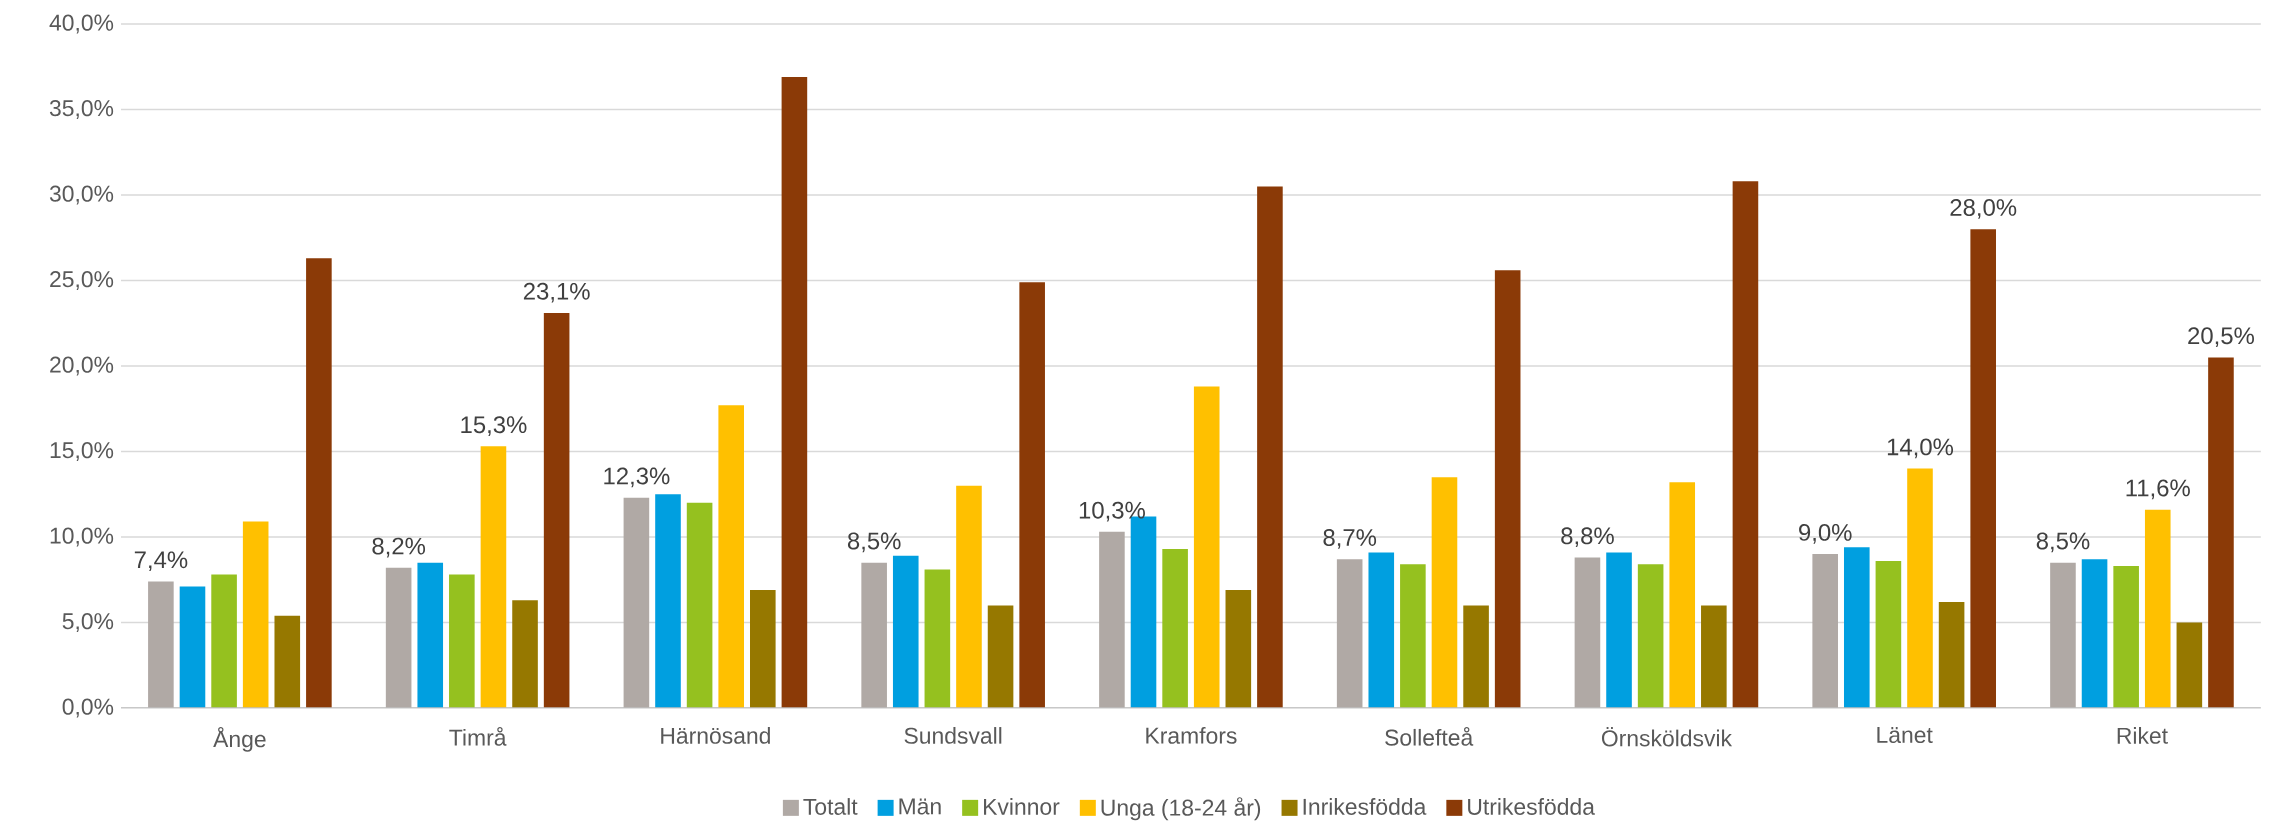 This screenshot has height=827, width=2289. I want to click on data-label: 10,3%, so click(1112, 511).